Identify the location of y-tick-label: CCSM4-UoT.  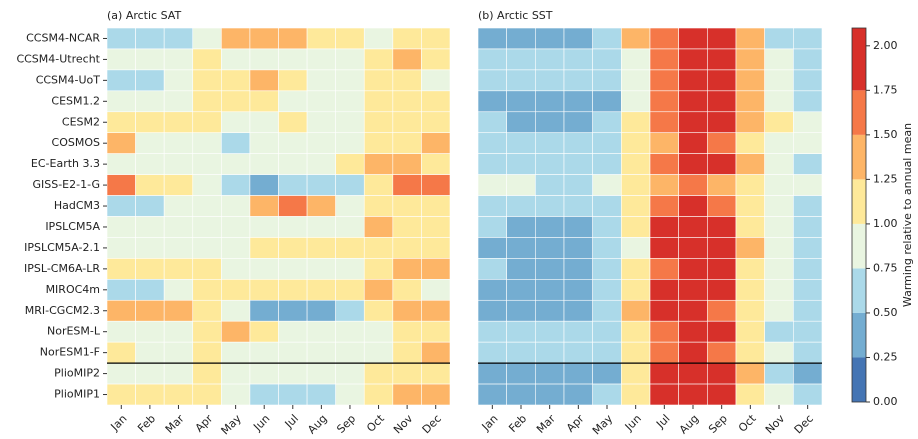
(68, 79).